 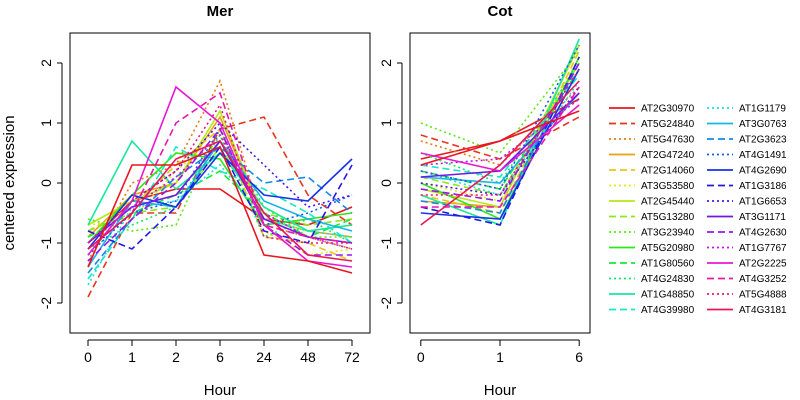 What do you see at coordinates (220, 357) in the screenshot?
I see `x-tick-label-0-3: 6` at bounding box center [220, 357].